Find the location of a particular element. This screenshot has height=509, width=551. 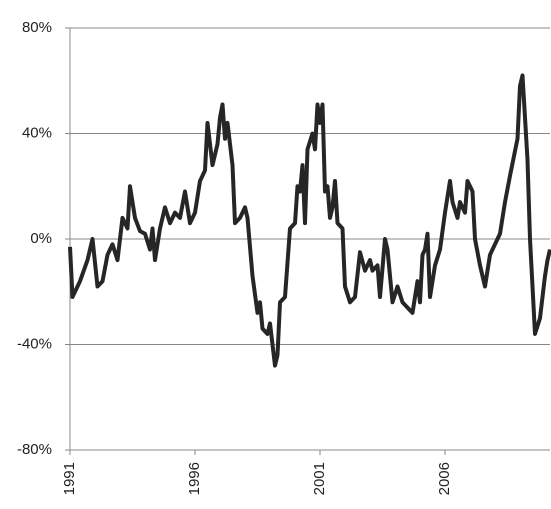

y-tick-label: 0% is located at coordinates (41, 238).